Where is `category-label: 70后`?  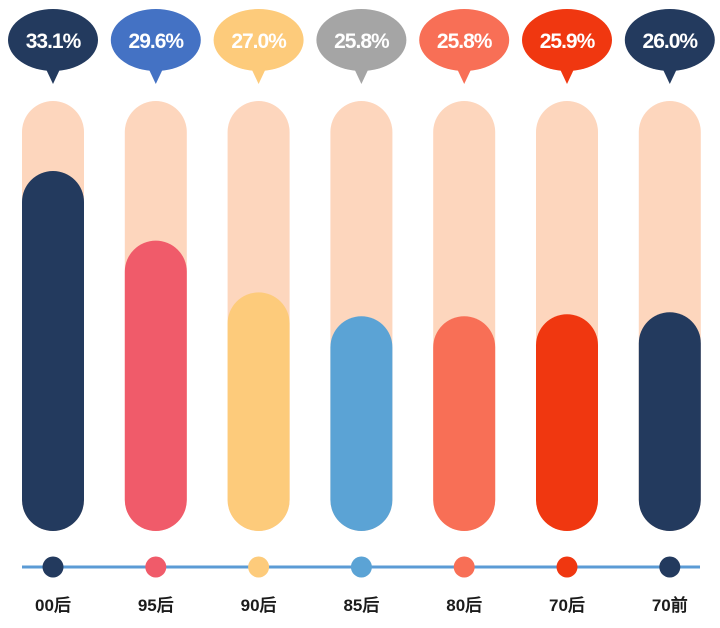
category-label: 70后 is located at coordinates (567, 605).